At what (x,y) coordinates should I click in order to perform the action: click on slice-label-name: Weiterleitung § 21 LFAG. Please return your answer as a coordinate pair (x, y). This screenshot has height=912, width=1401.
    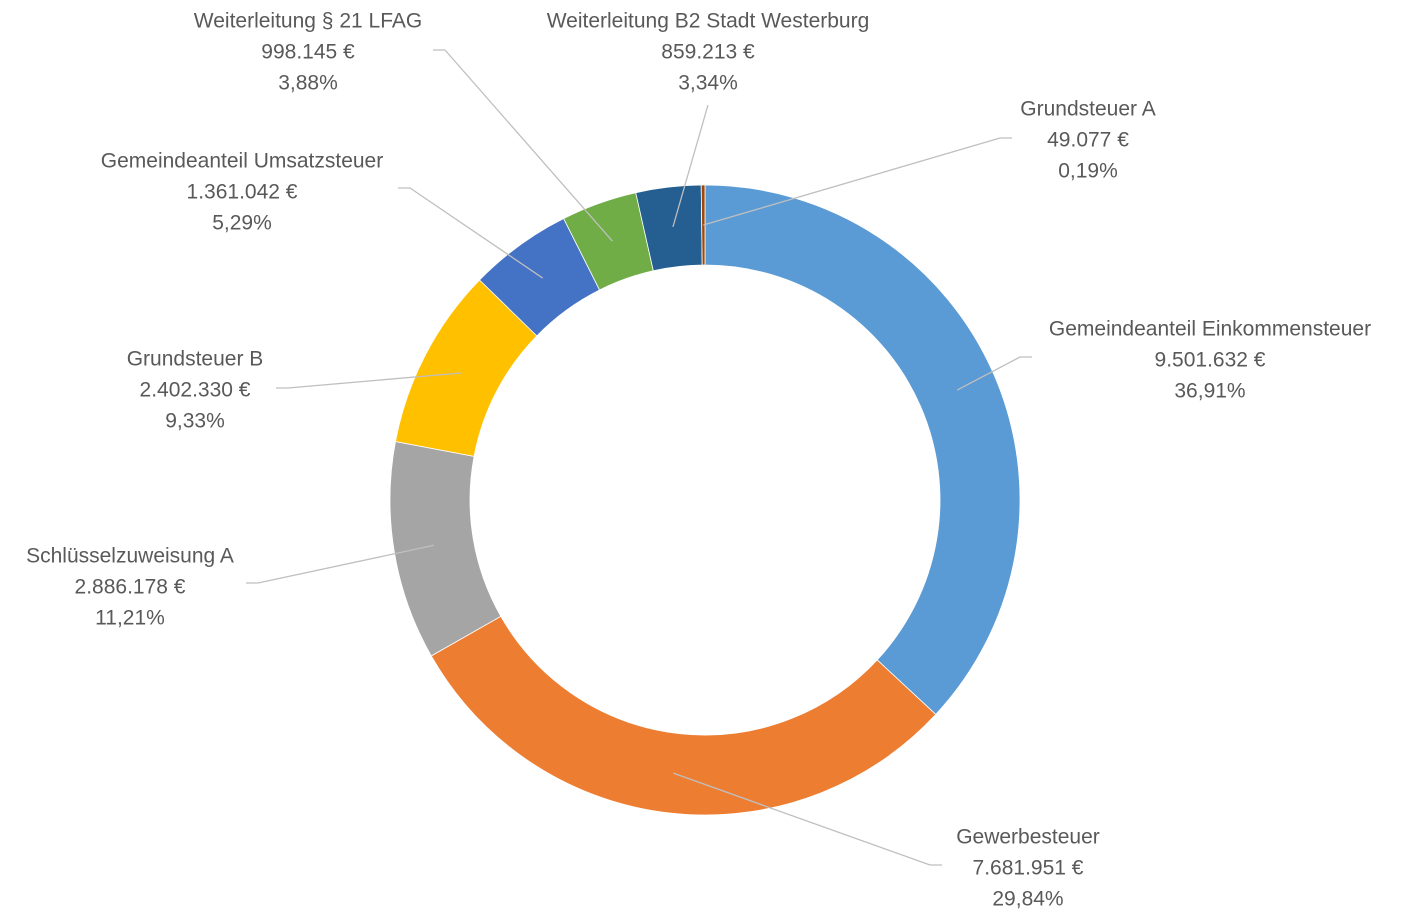
    Looking at the image, I should click on (308, 21).